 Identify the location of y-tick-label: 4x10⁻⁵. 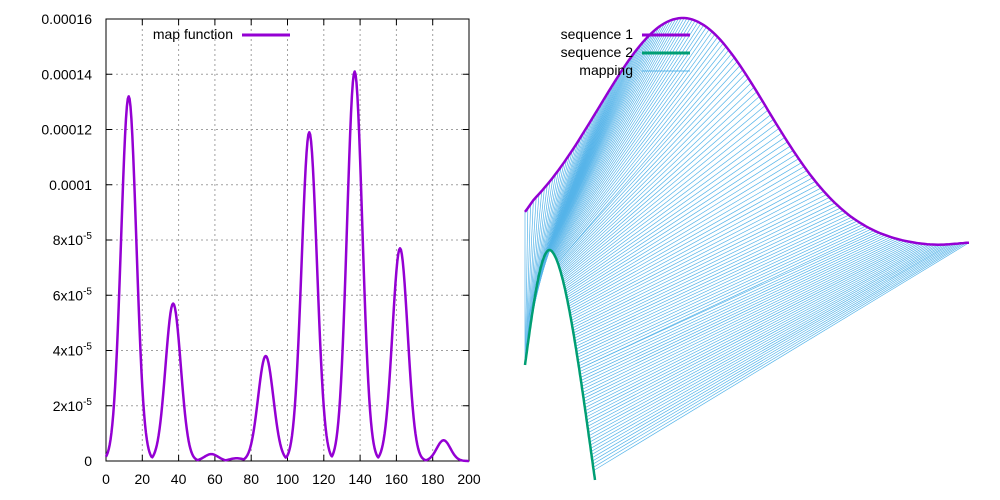
(73, 350).